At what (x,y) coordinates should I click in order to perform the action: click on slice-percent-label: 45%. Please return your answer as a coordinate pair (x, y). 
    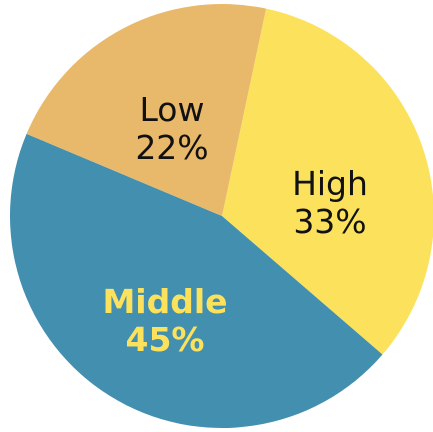
    Looking at the image, I should click on (165, 339).